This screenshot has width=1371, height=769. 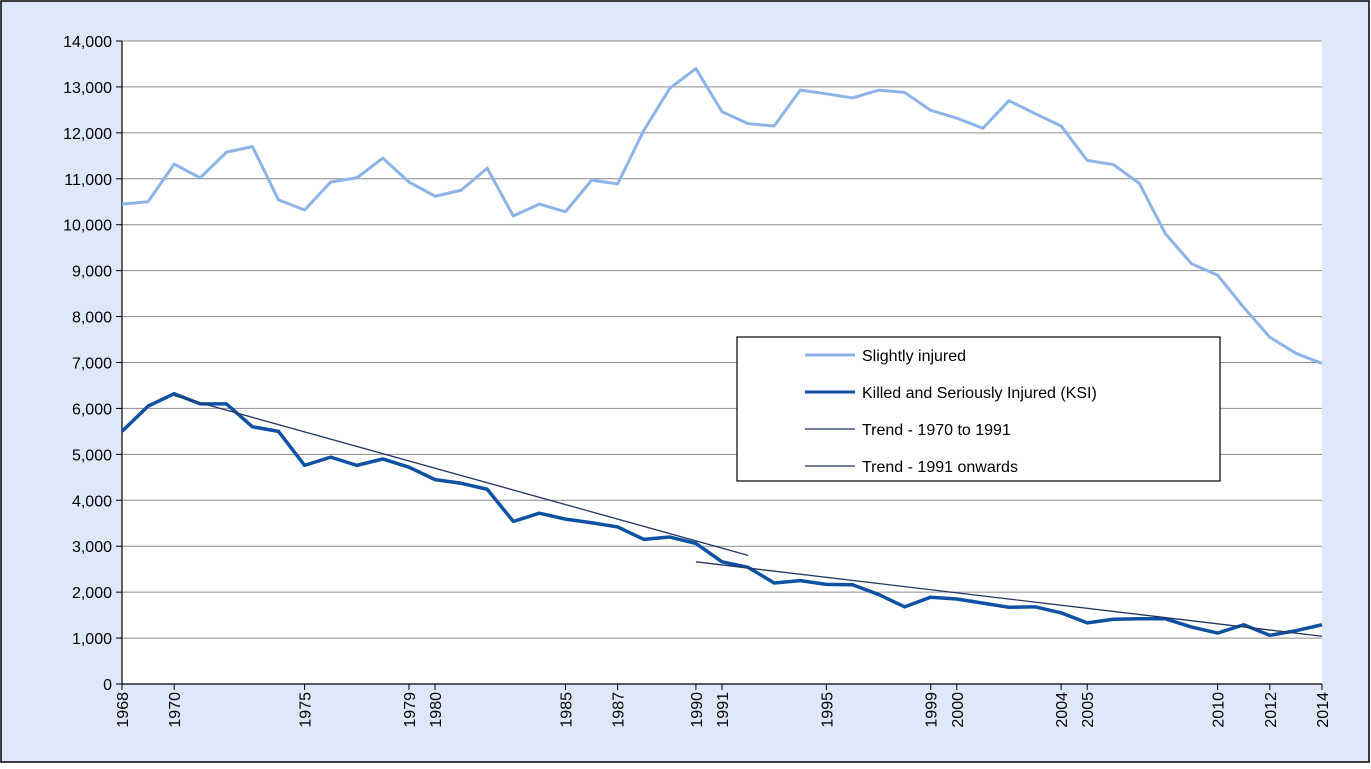 What do you see at coordinates (87, 226) in the screenshot?
I see `y-tick-label: 10,000` at bounding box center [87, 226].